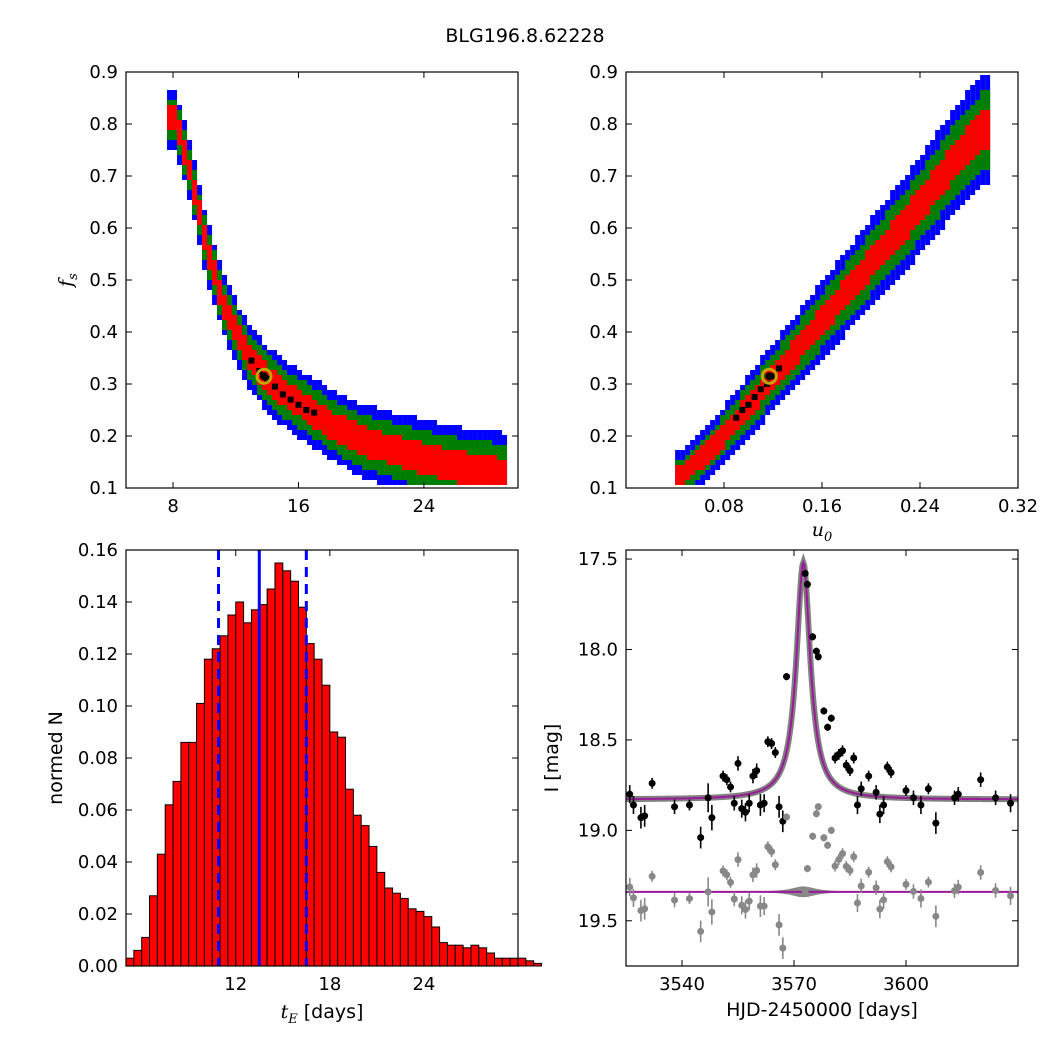  What do you see at coordinates (603, 488) in the screenshot?
I see `y-tick-label: 0.1` at bounding box center [603, 488].